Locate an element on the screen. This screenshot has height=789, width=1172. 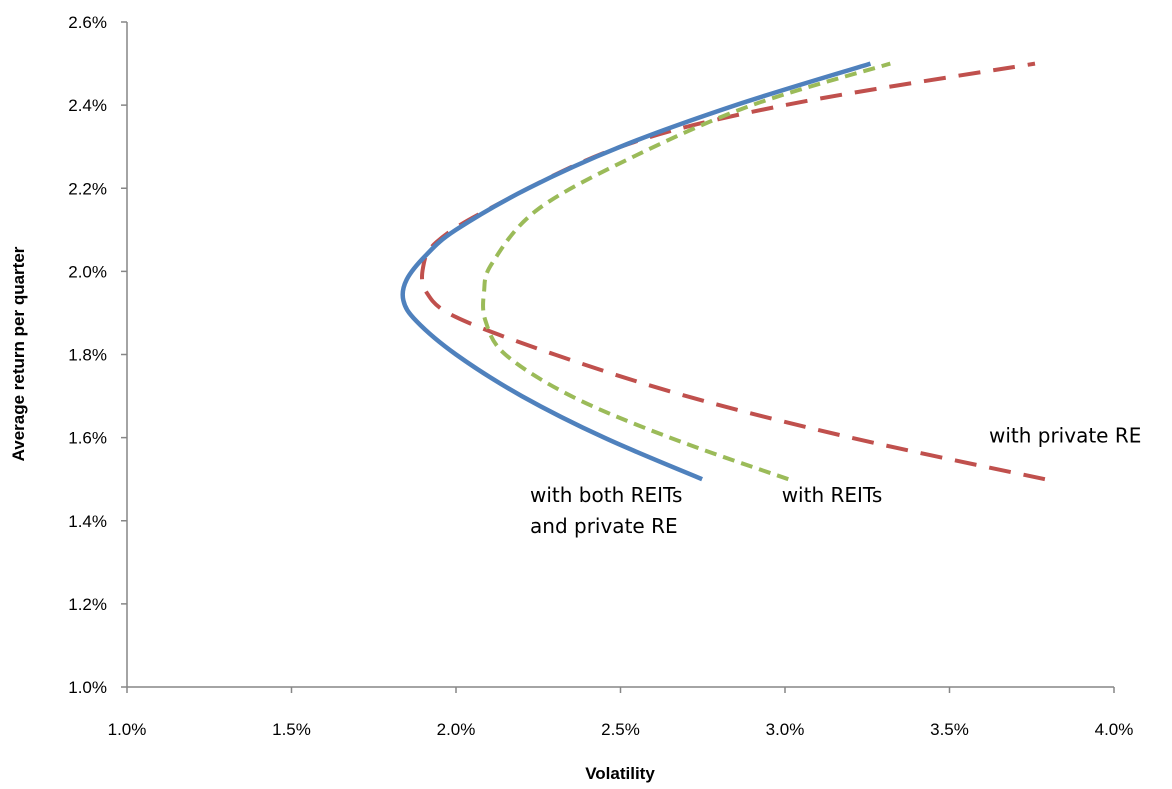
x-axis-title: Volatility is located at coordinates (620, 773).